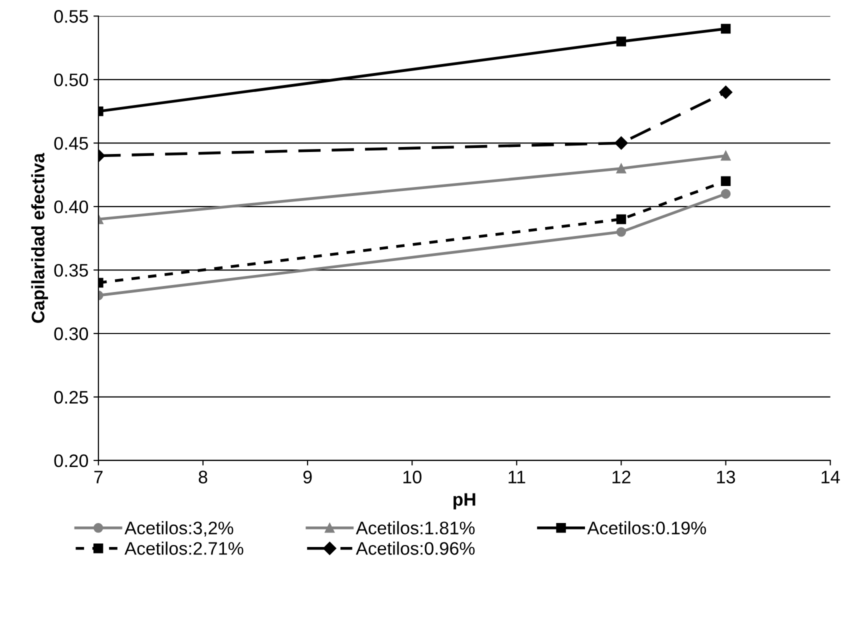  Describe the element at coordinates (71, 397) in the screenshot. I see `y-tick-label: 0.25` at that location.